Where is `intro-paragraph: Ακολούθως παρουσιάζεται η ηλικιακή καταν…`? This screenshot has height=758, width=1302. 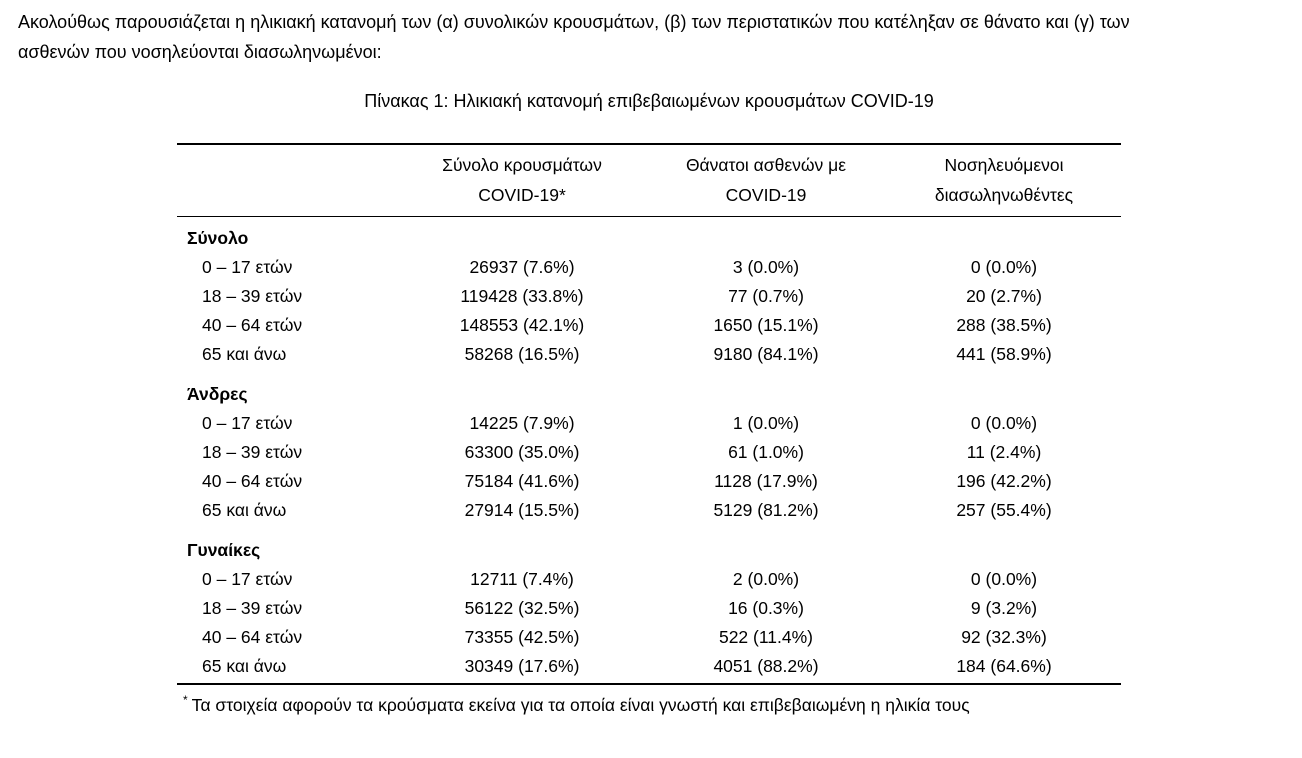 intro-paragraph: Ακολούθως παρουσιάζεται η ηλικιακή καταν… is located at coordinates (651, 37).